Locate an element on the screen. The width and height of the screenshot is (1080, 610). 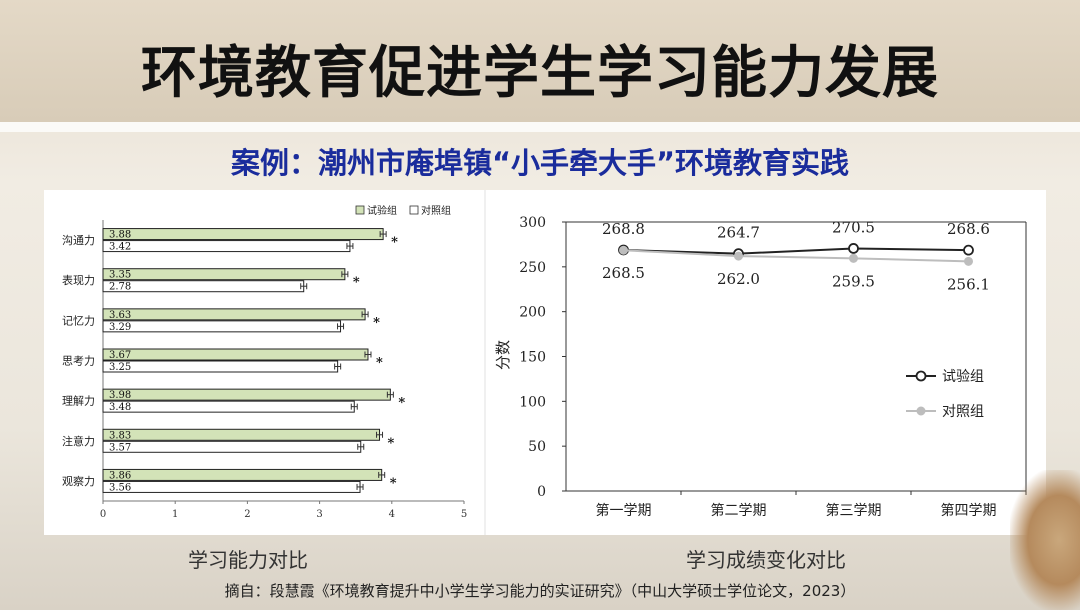
category-label: 观察力 is located at coordinates (78, 481).